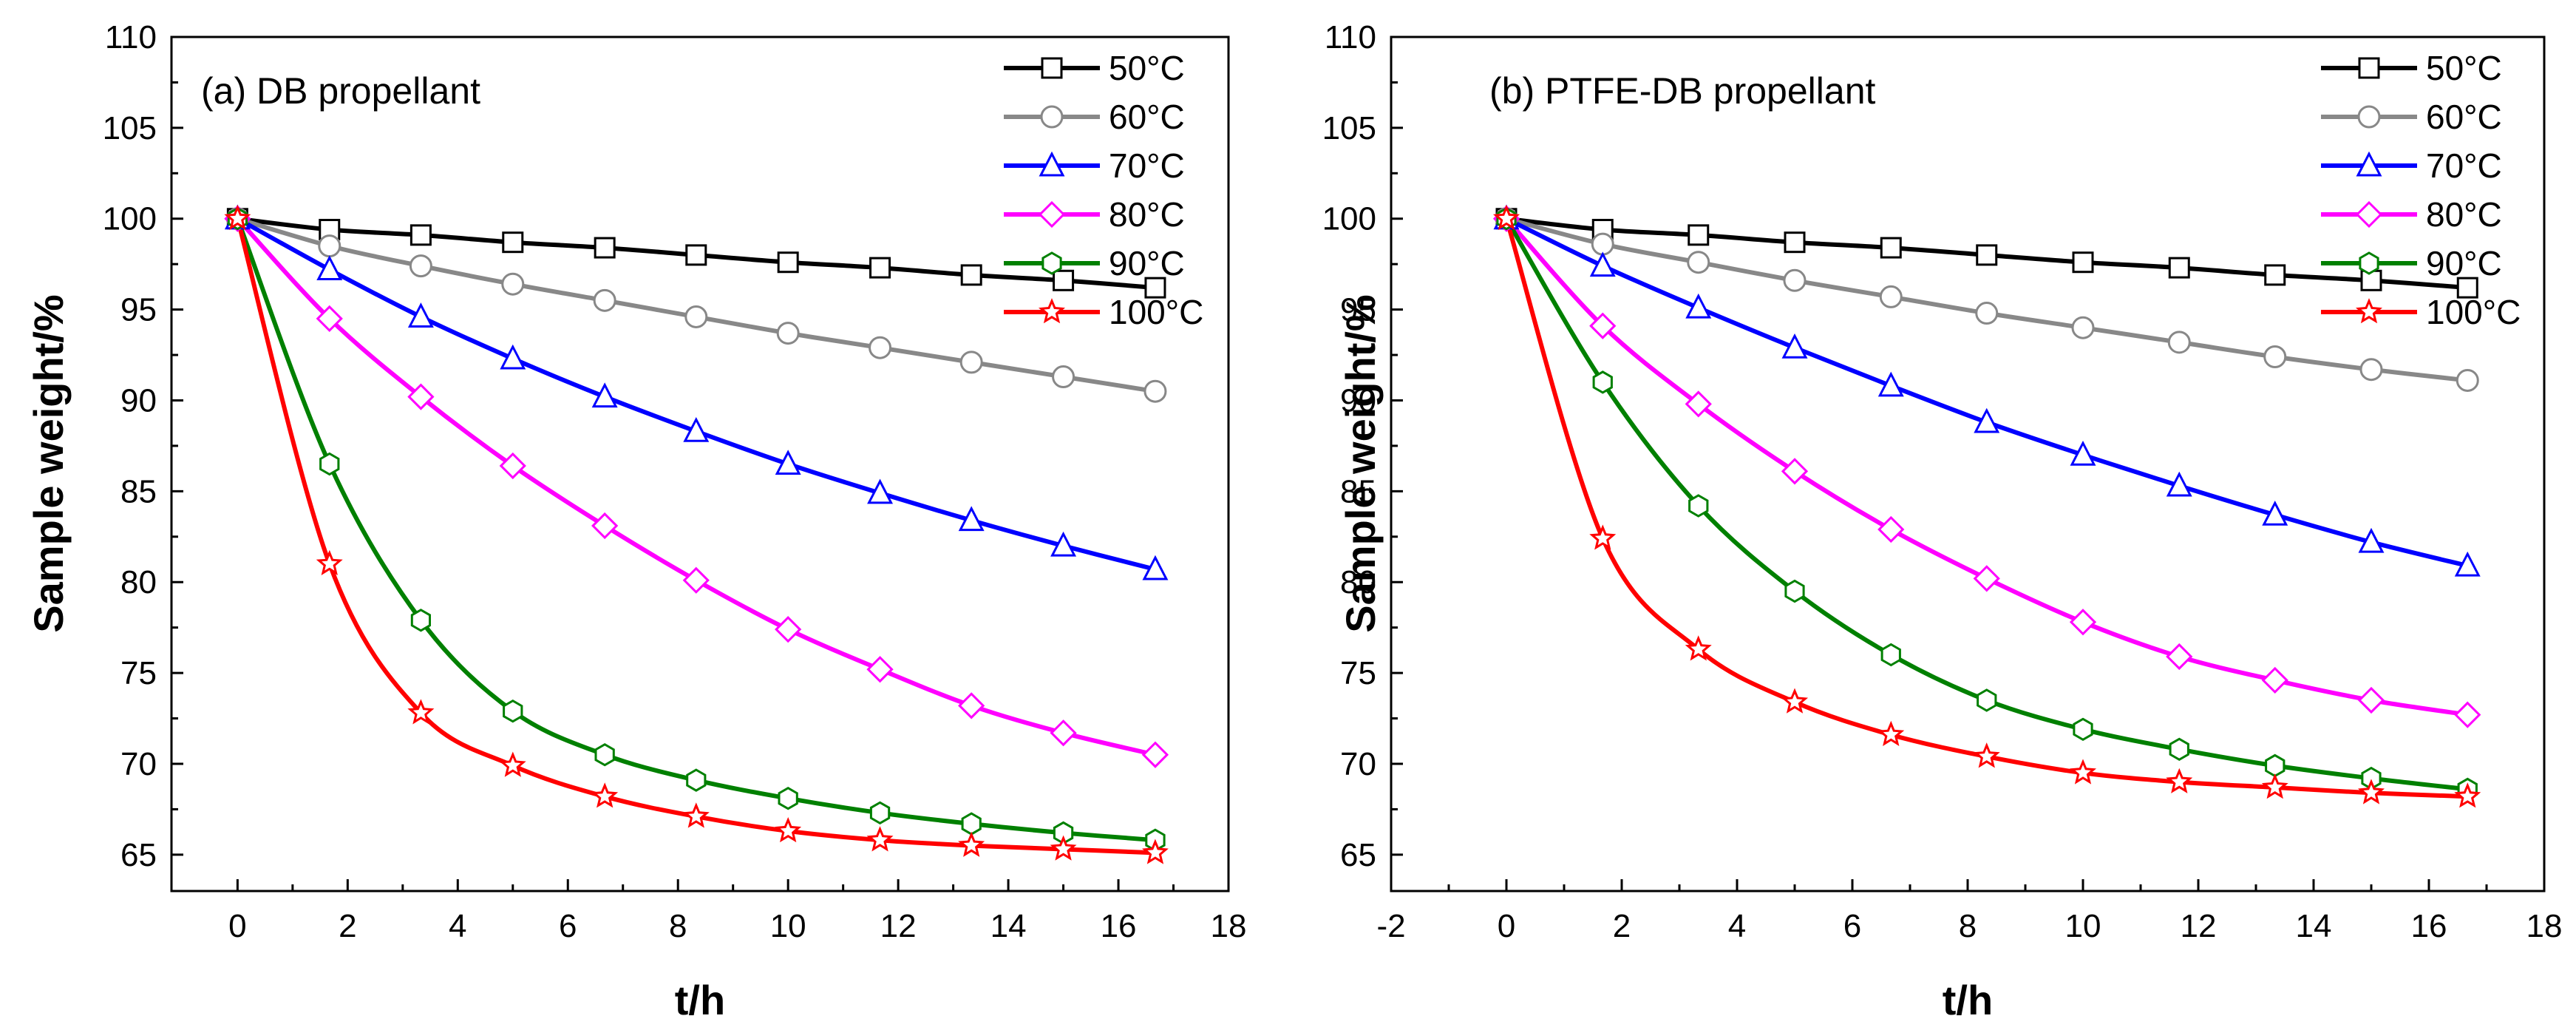  I want to click on x-tick-label: -2, so click(1390, 926).